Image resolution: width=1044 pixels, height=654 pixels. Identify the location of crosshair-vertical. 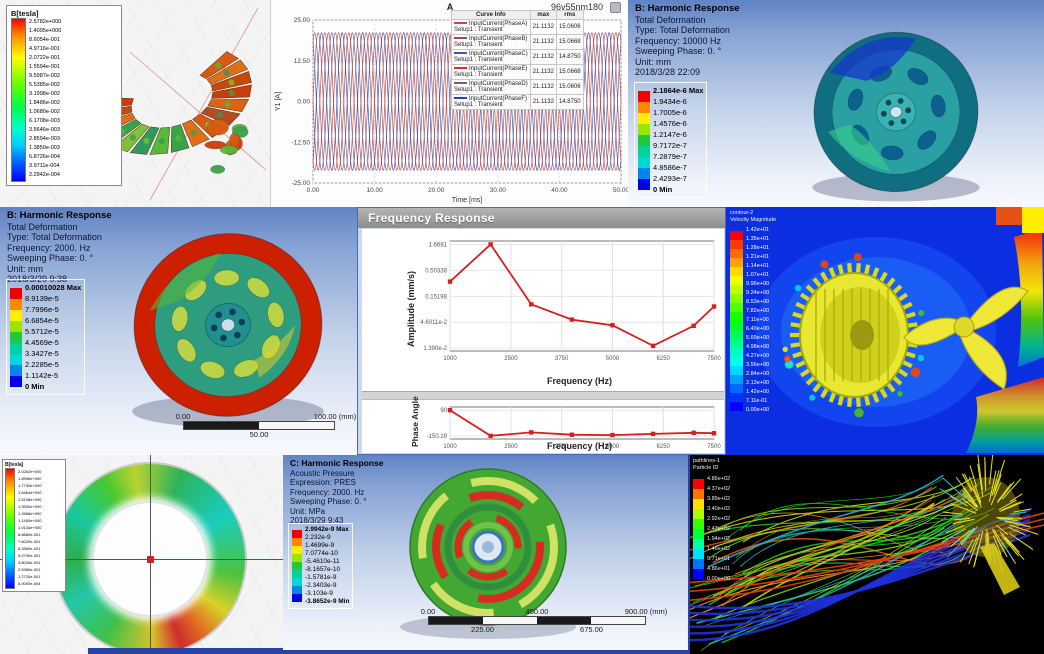
(150, 554).